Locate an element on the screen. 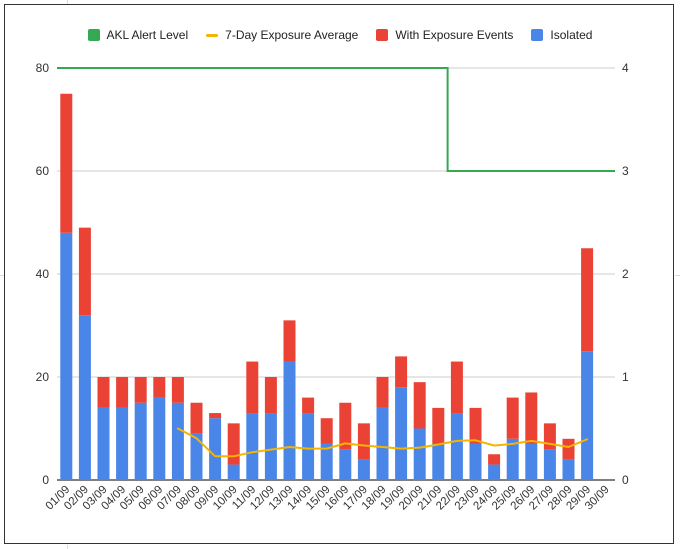 Image resolution: width=680 pixels, height=549 pixels. y-tick-label-left: 80 is located at coordinates (43, 68).